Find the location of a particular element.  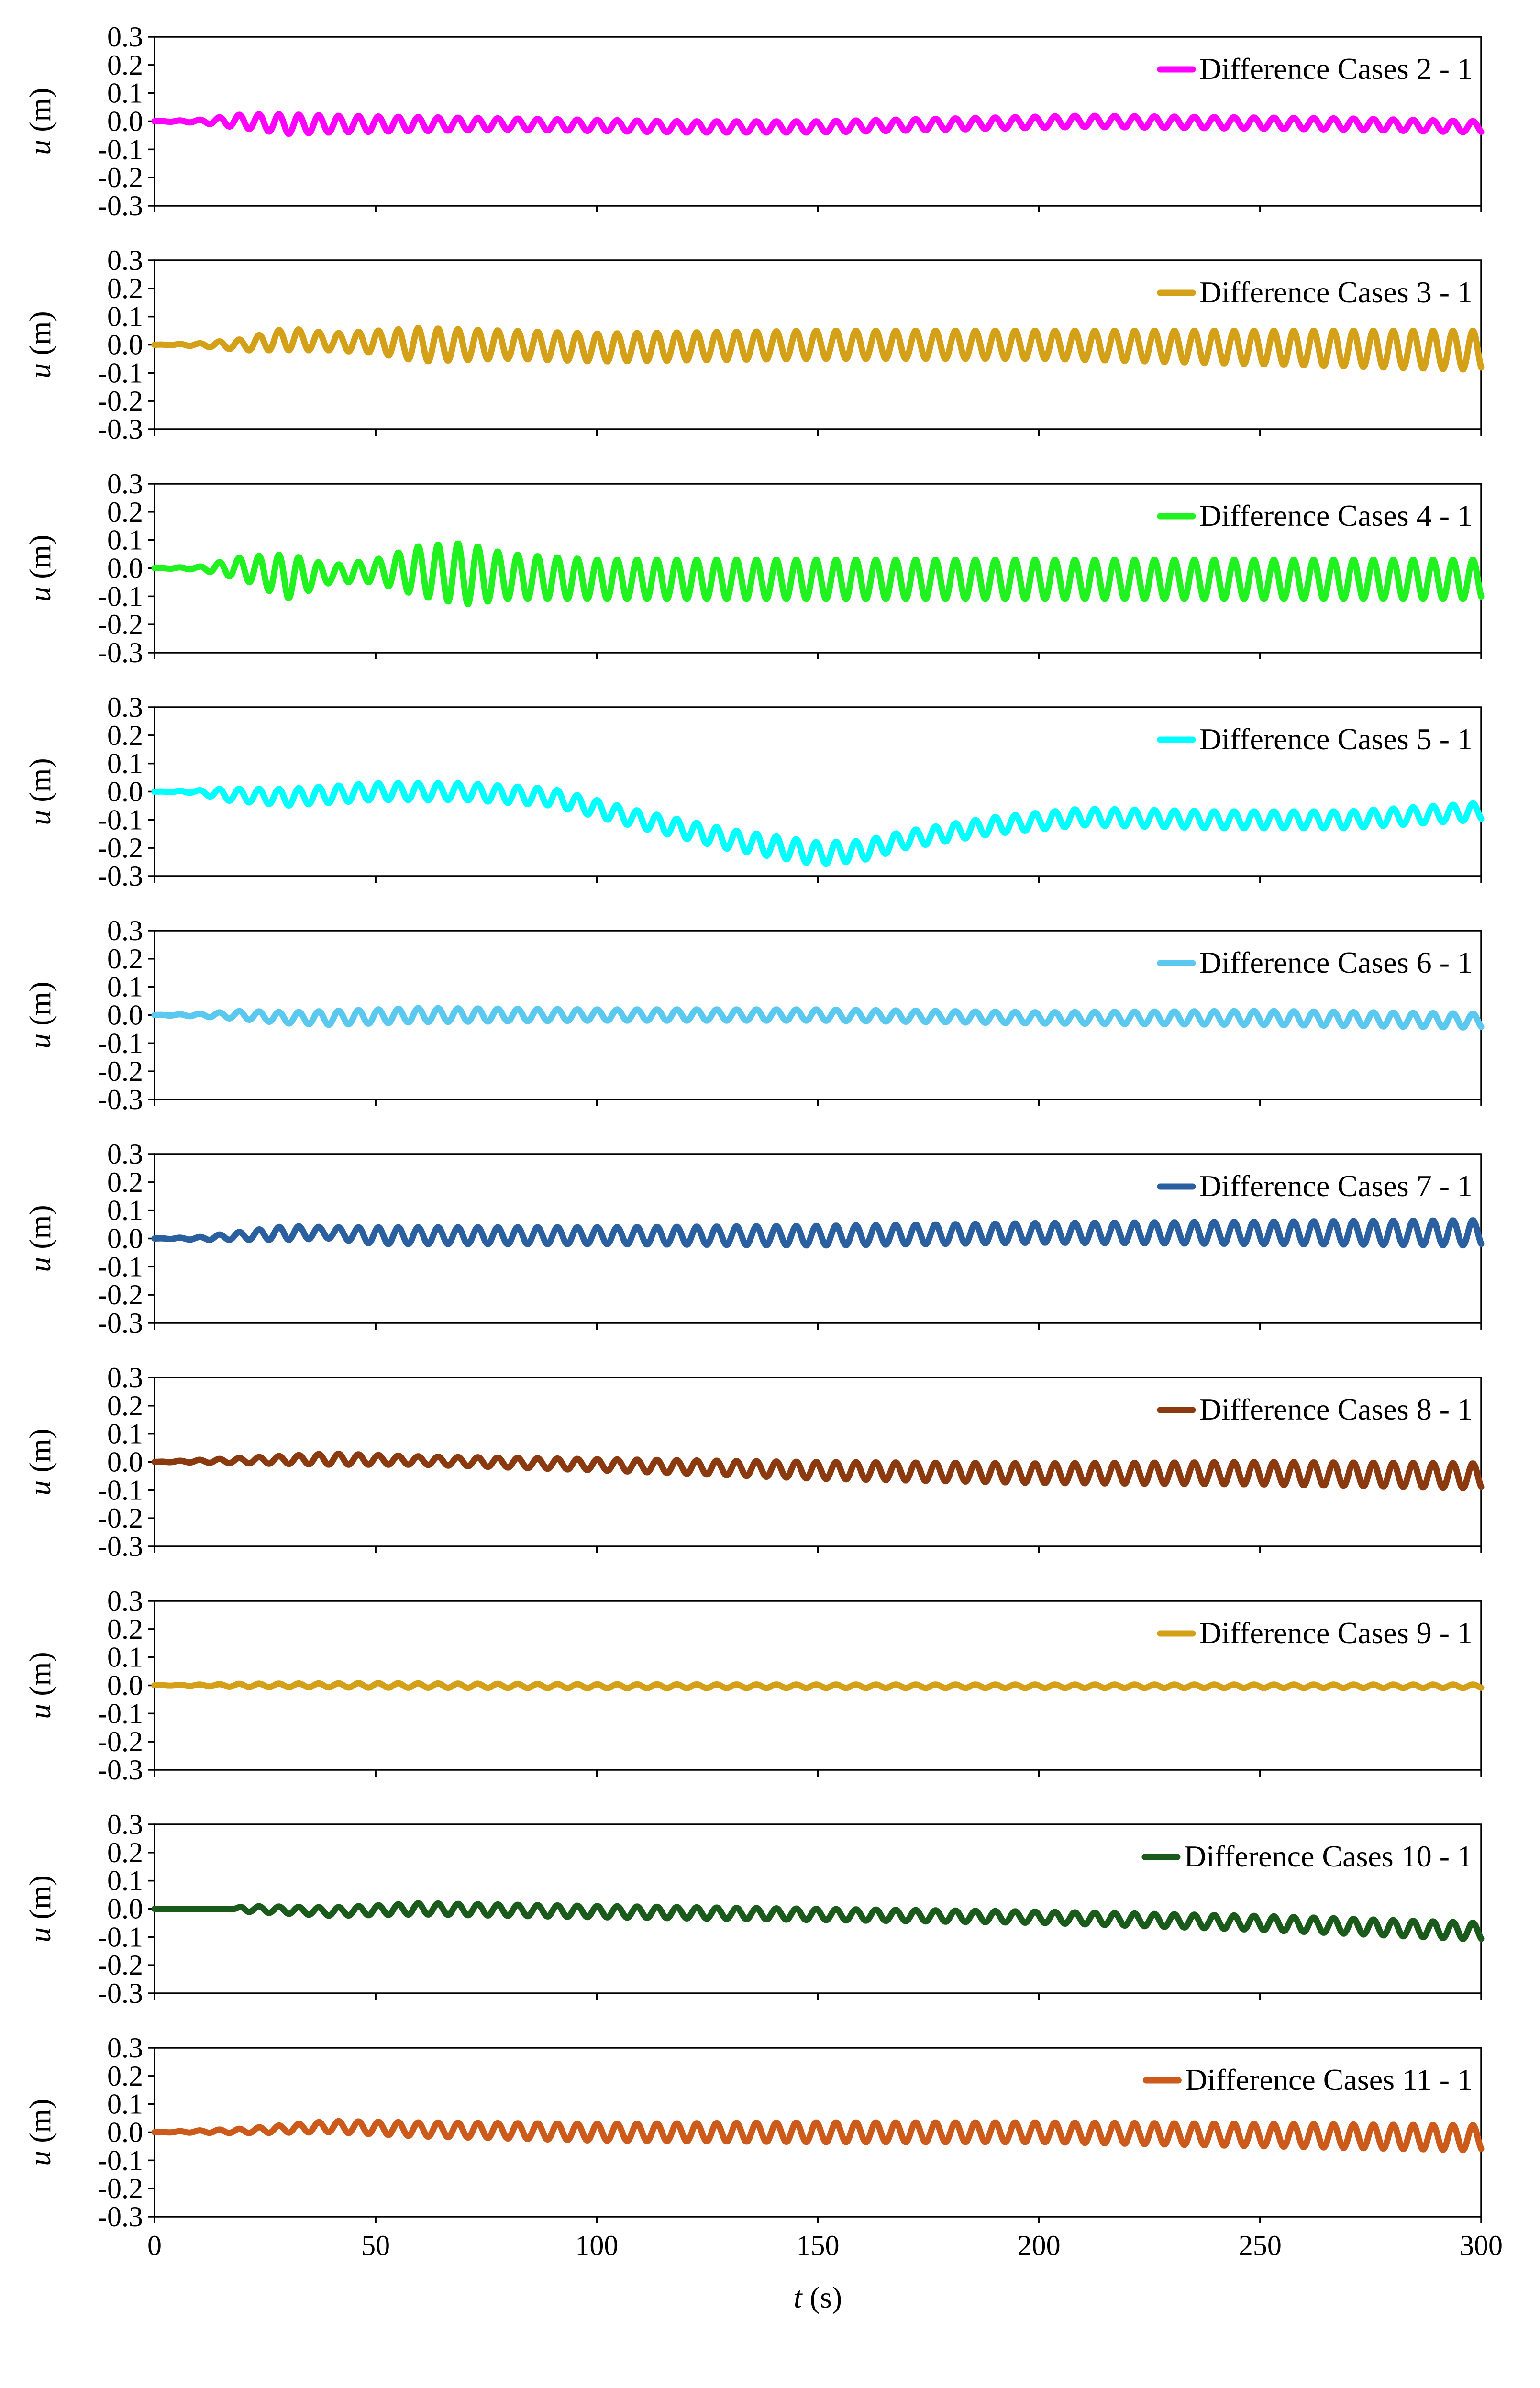

panel-6-y-tick-label: -0.1 is located at coordinates (121, 1266).